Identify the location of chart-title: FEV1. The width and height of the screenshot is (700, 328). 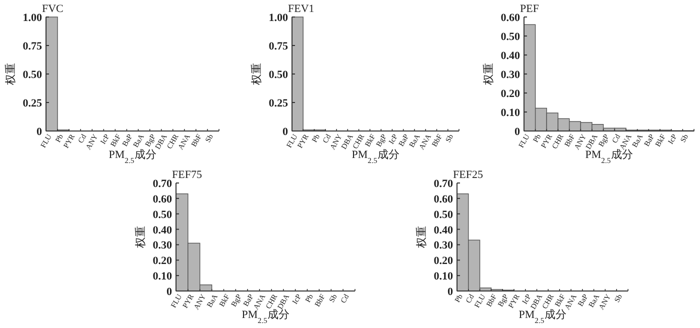
(301, 9).